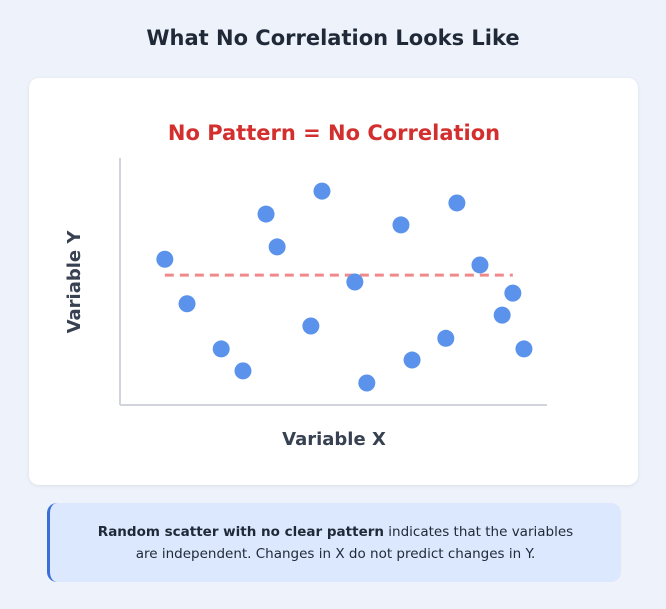  What do you see at coordinates (334, 133) in the screenshot?
I see `chart-title: No Pattern = No Correlation` at bounding box center [334, 133].